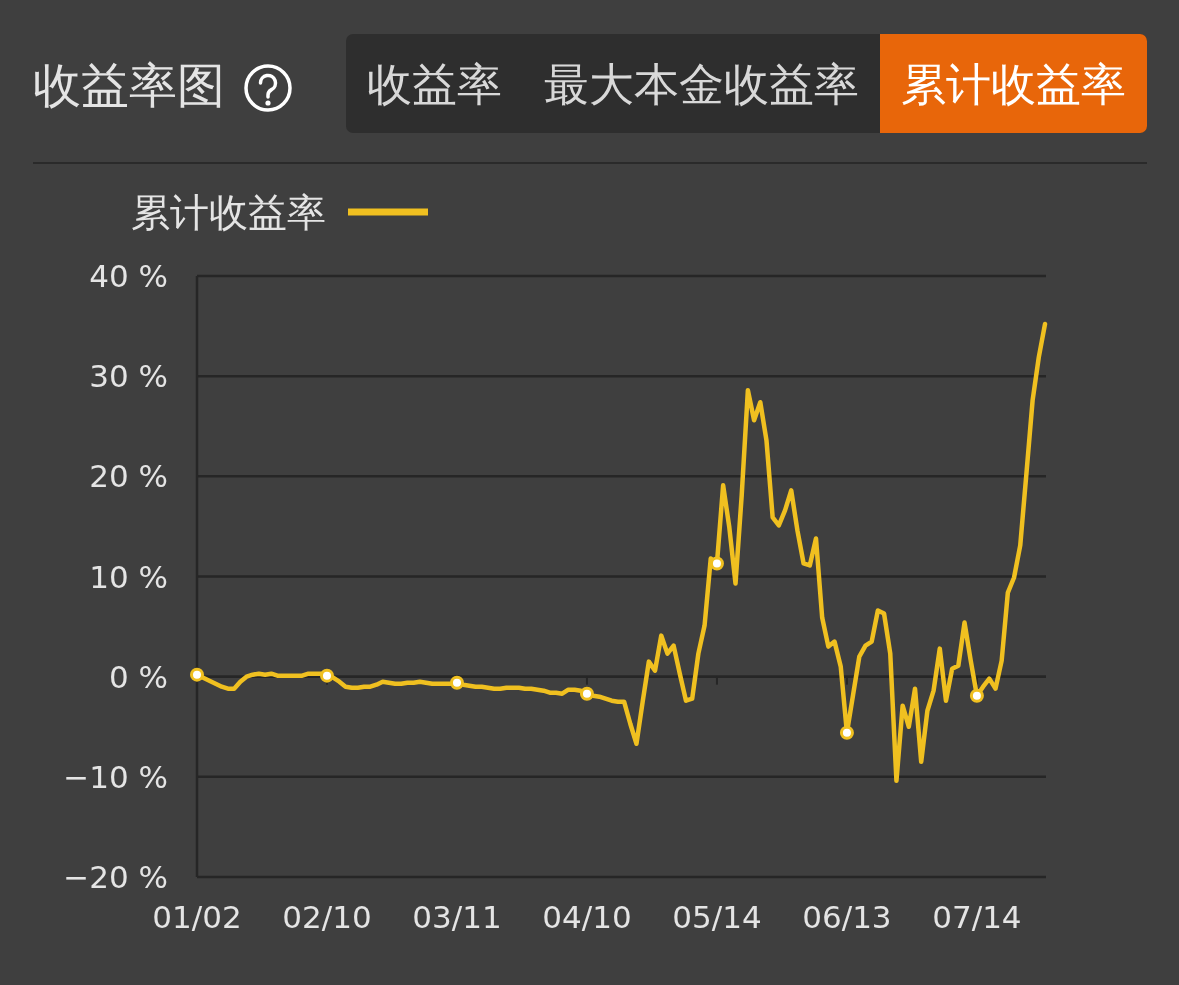 This screenshot has height=985, width=1179. What do you see at coordinates (977, 917) in the screenshot?
I see `x-tick-label: 07/14` at bounding box center [977, 917].